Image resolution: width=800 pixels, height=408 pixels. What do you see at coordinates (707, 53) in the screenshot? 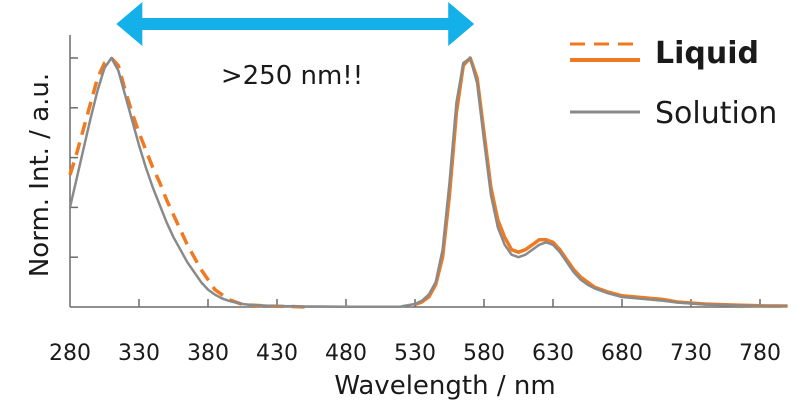
I see `legend-label-liquid: Liquid` at bounding box center [707, 53].